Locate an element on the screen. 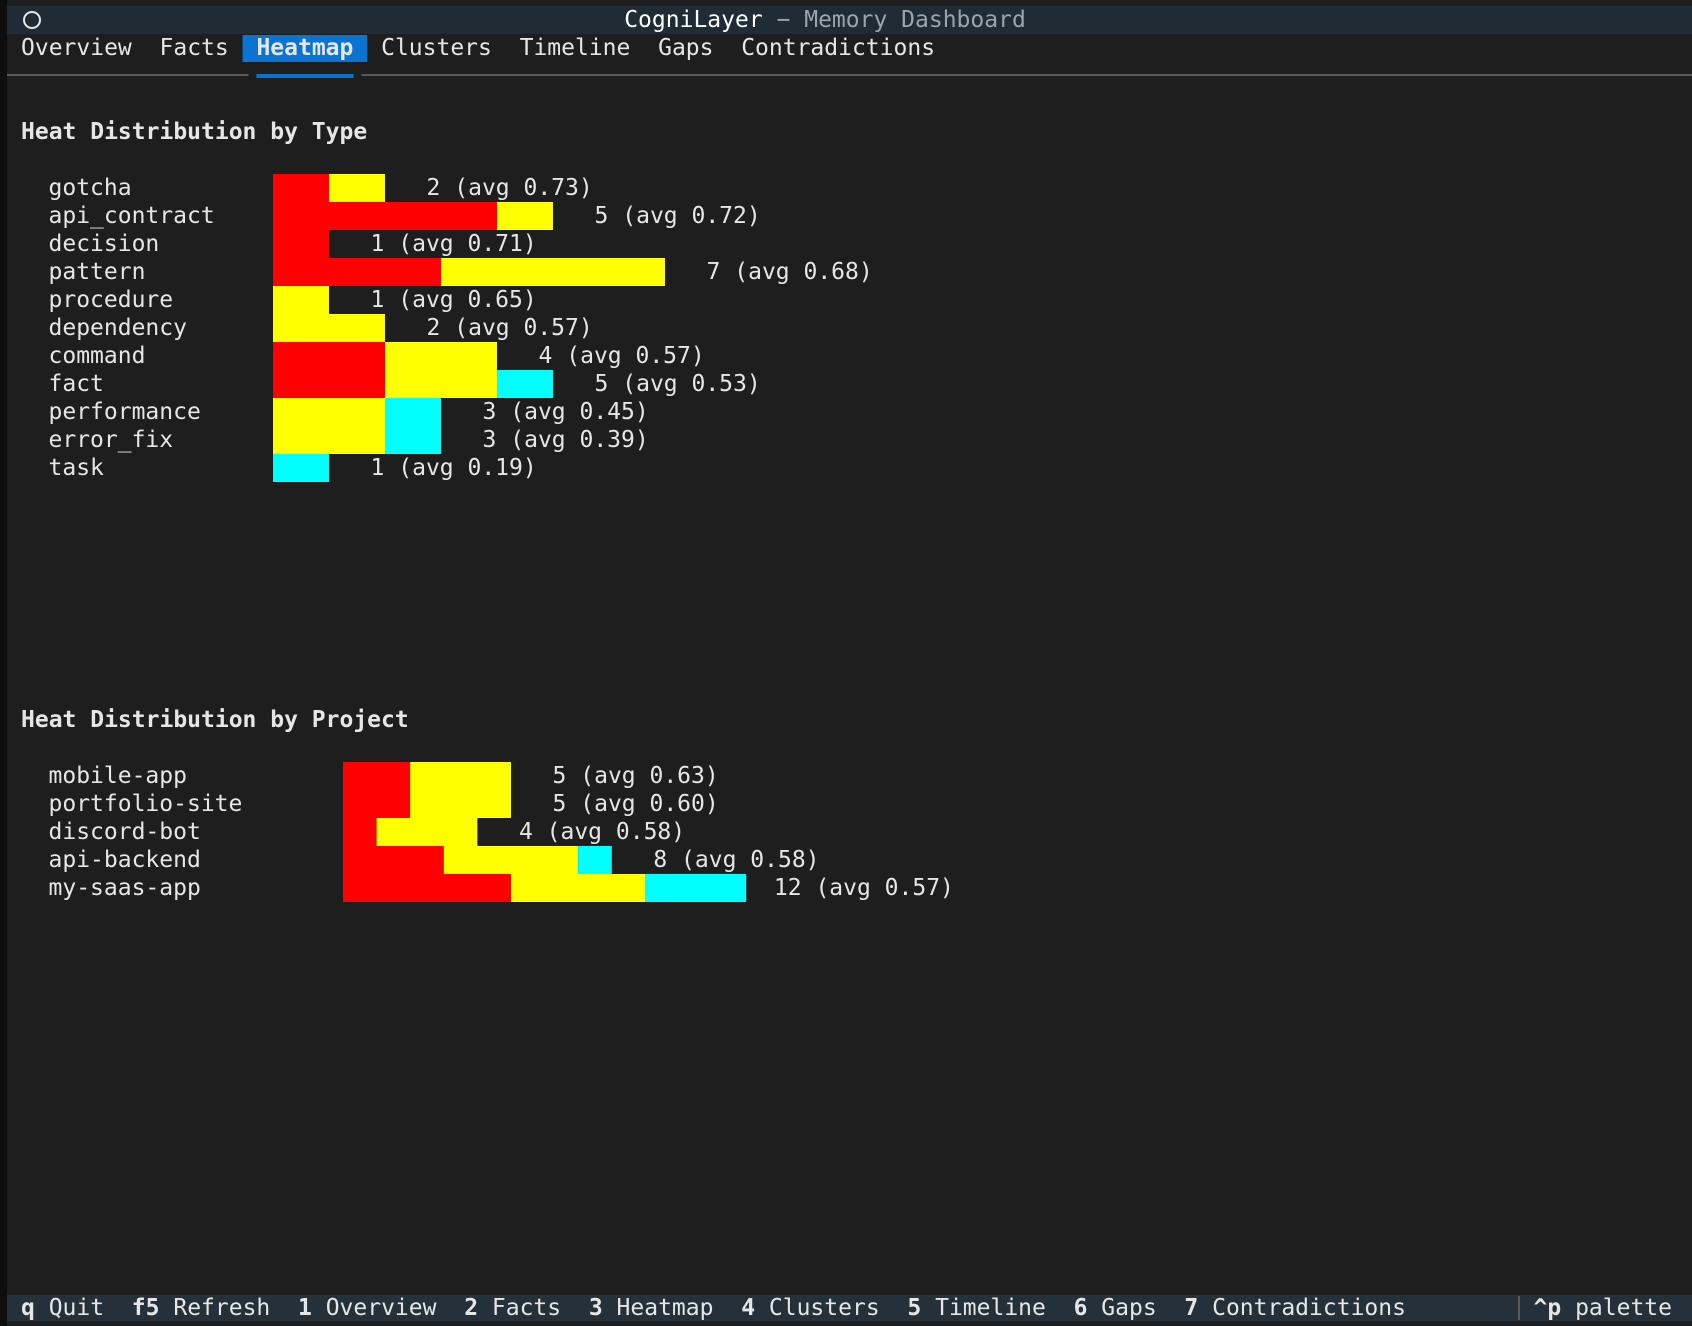 Image resolution: width=1692 pixels, height=1326 pixels. avg: (avg 0.45) is located at coordinates (579, 412).